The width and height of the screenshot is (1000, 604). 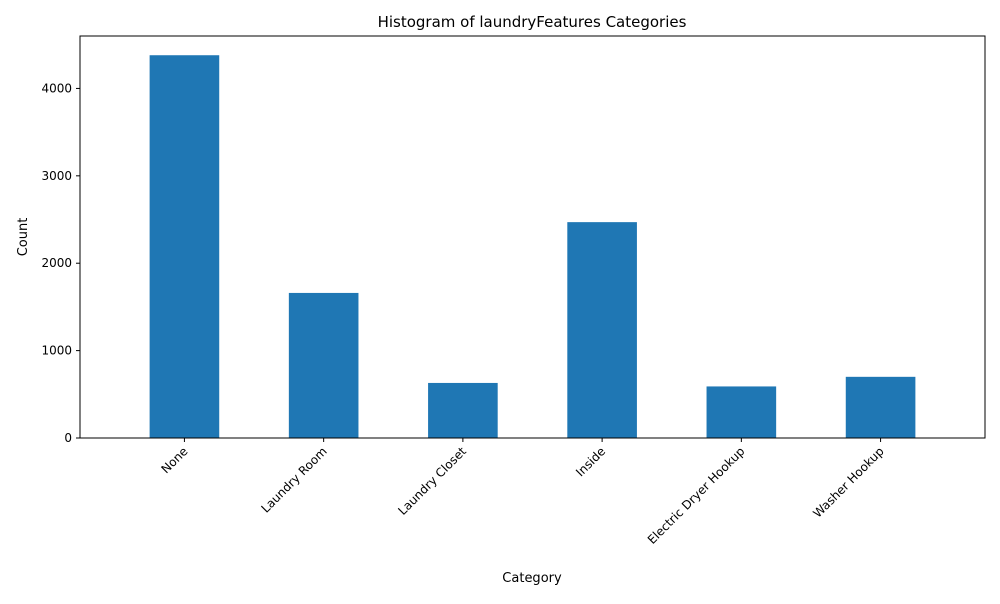 I want to click on x-tick-label: None, so click(x=175, y=460).